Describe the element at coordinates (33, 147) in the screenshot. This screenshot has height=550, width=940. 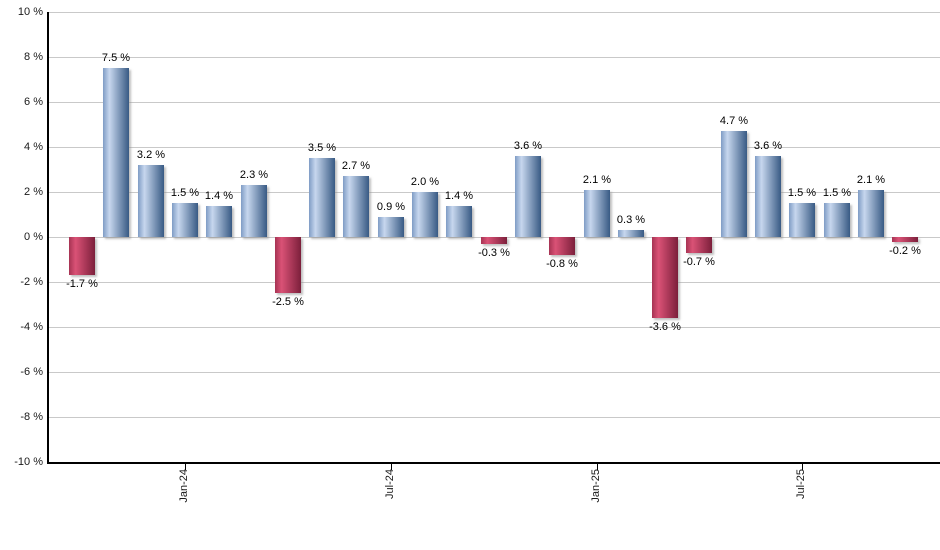
I see `y-axis-tick-label: 4 %` at that location.